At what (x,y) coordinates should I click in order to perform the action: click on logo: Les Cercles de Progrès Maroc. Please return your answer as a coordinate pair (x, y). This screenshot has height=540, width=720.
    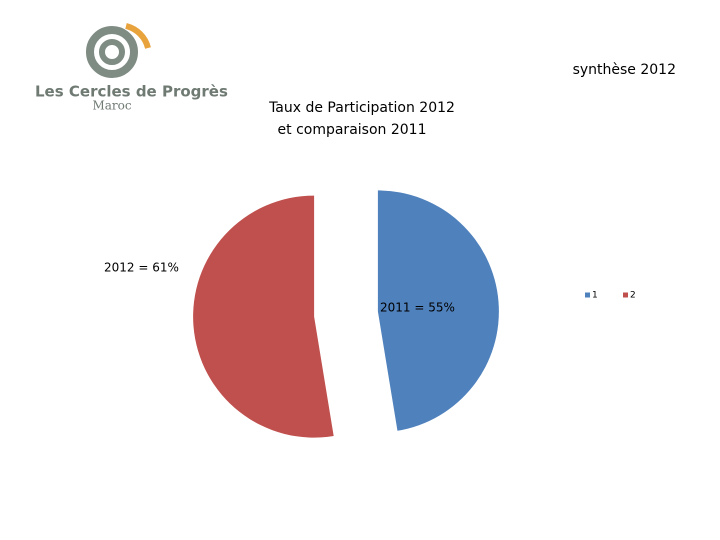
    Looking at the image, I should click on (131, 68).